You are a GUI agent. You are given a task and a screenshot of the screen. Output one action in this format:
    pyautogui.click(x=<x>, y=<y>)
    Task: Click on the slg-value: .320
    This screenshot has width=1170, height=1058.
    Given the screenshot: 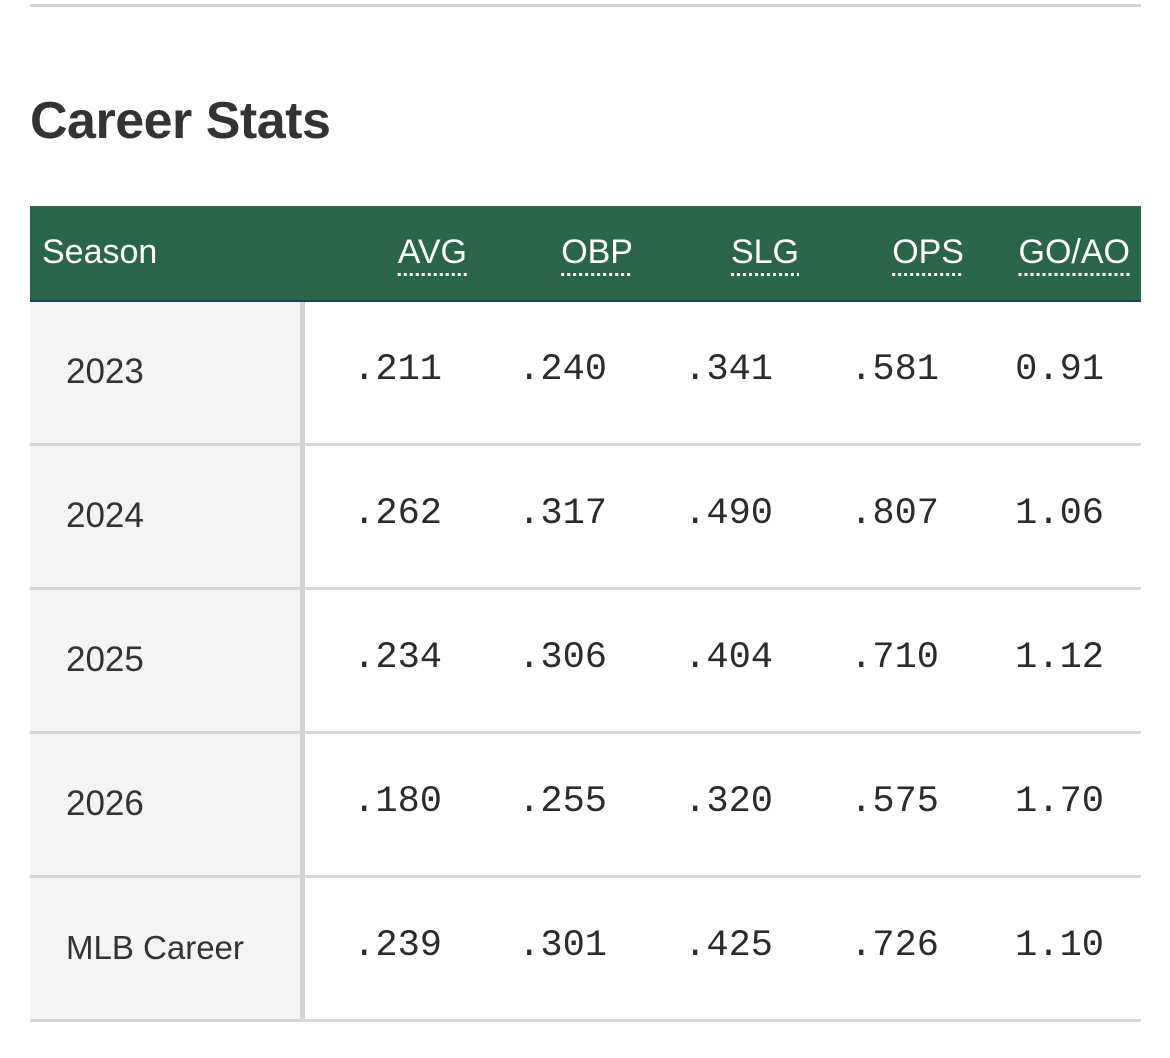 What is the action you would take?
    pyautogui.click(x=728, y=802)
    